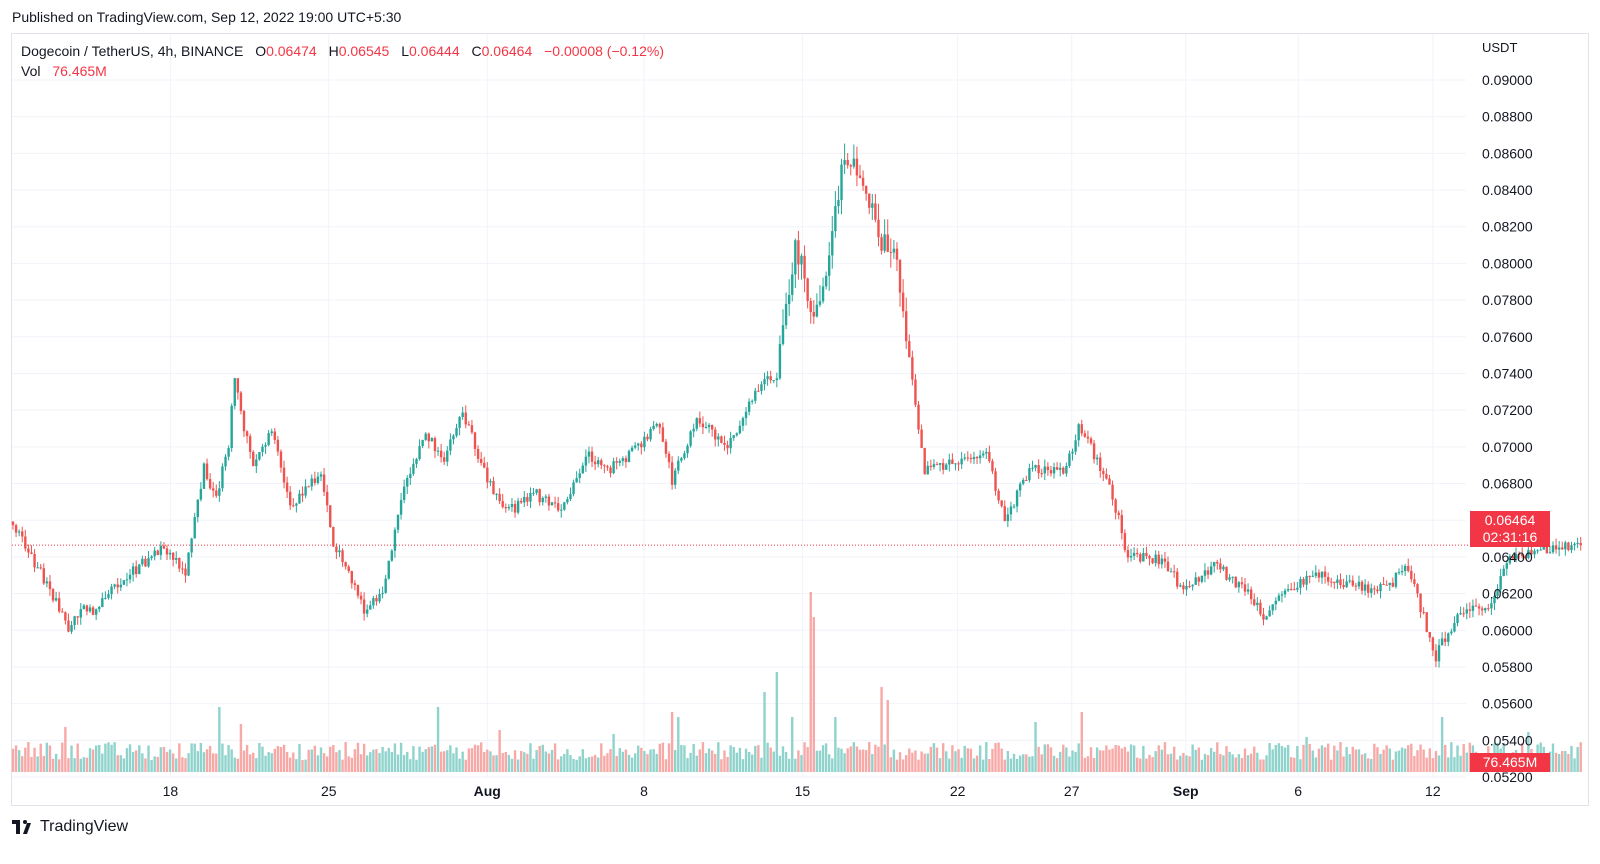 This screenshot has height=864, width=1600. Describe the element at coordinates (1298, 791) in the screenshot. I see `time-tick-label: 6` at that location.